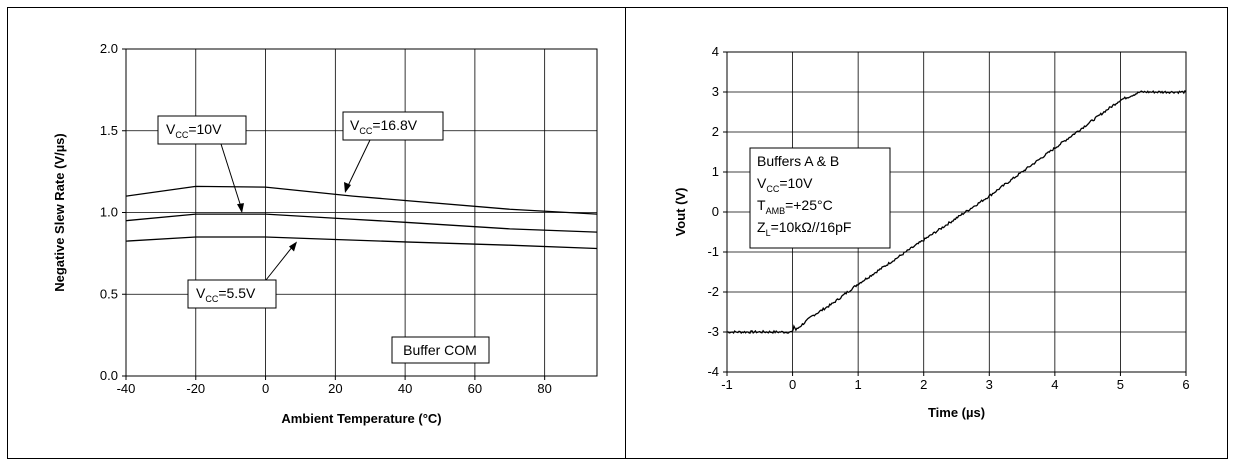 The width and height of the screenshot is (1235, 463). I want to click on annotation-vcc10: VCC=10V, so click(194, 130).